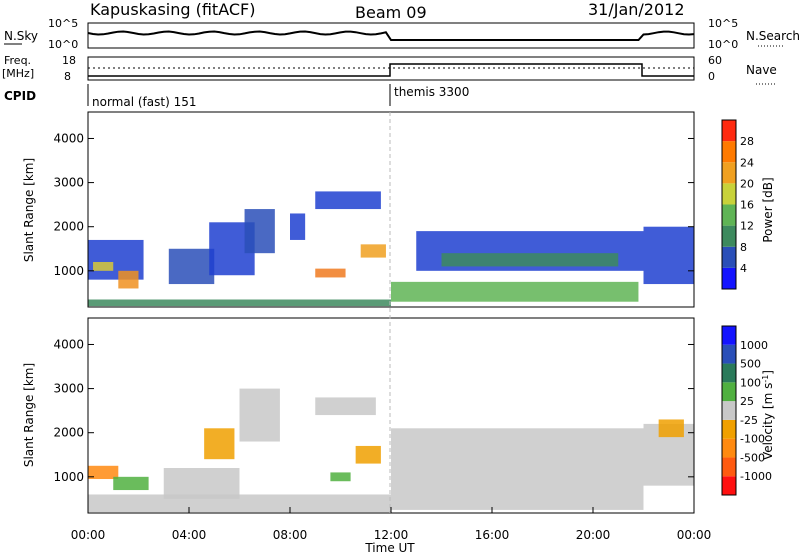 The height and width of the screenshot is (554, 800). What do you see at coordinates (20, 96) in the screenshot?
I see `cpid-label: CPID` at bounding box center [20, 96].